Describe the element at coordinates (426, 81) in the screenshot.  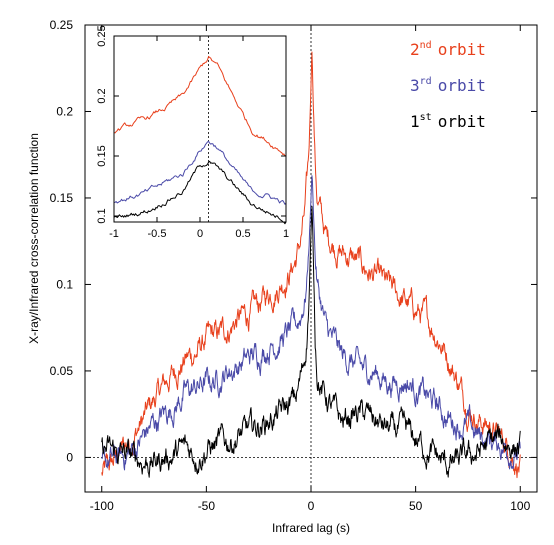
I see `legend-superscript: rd` at that location.